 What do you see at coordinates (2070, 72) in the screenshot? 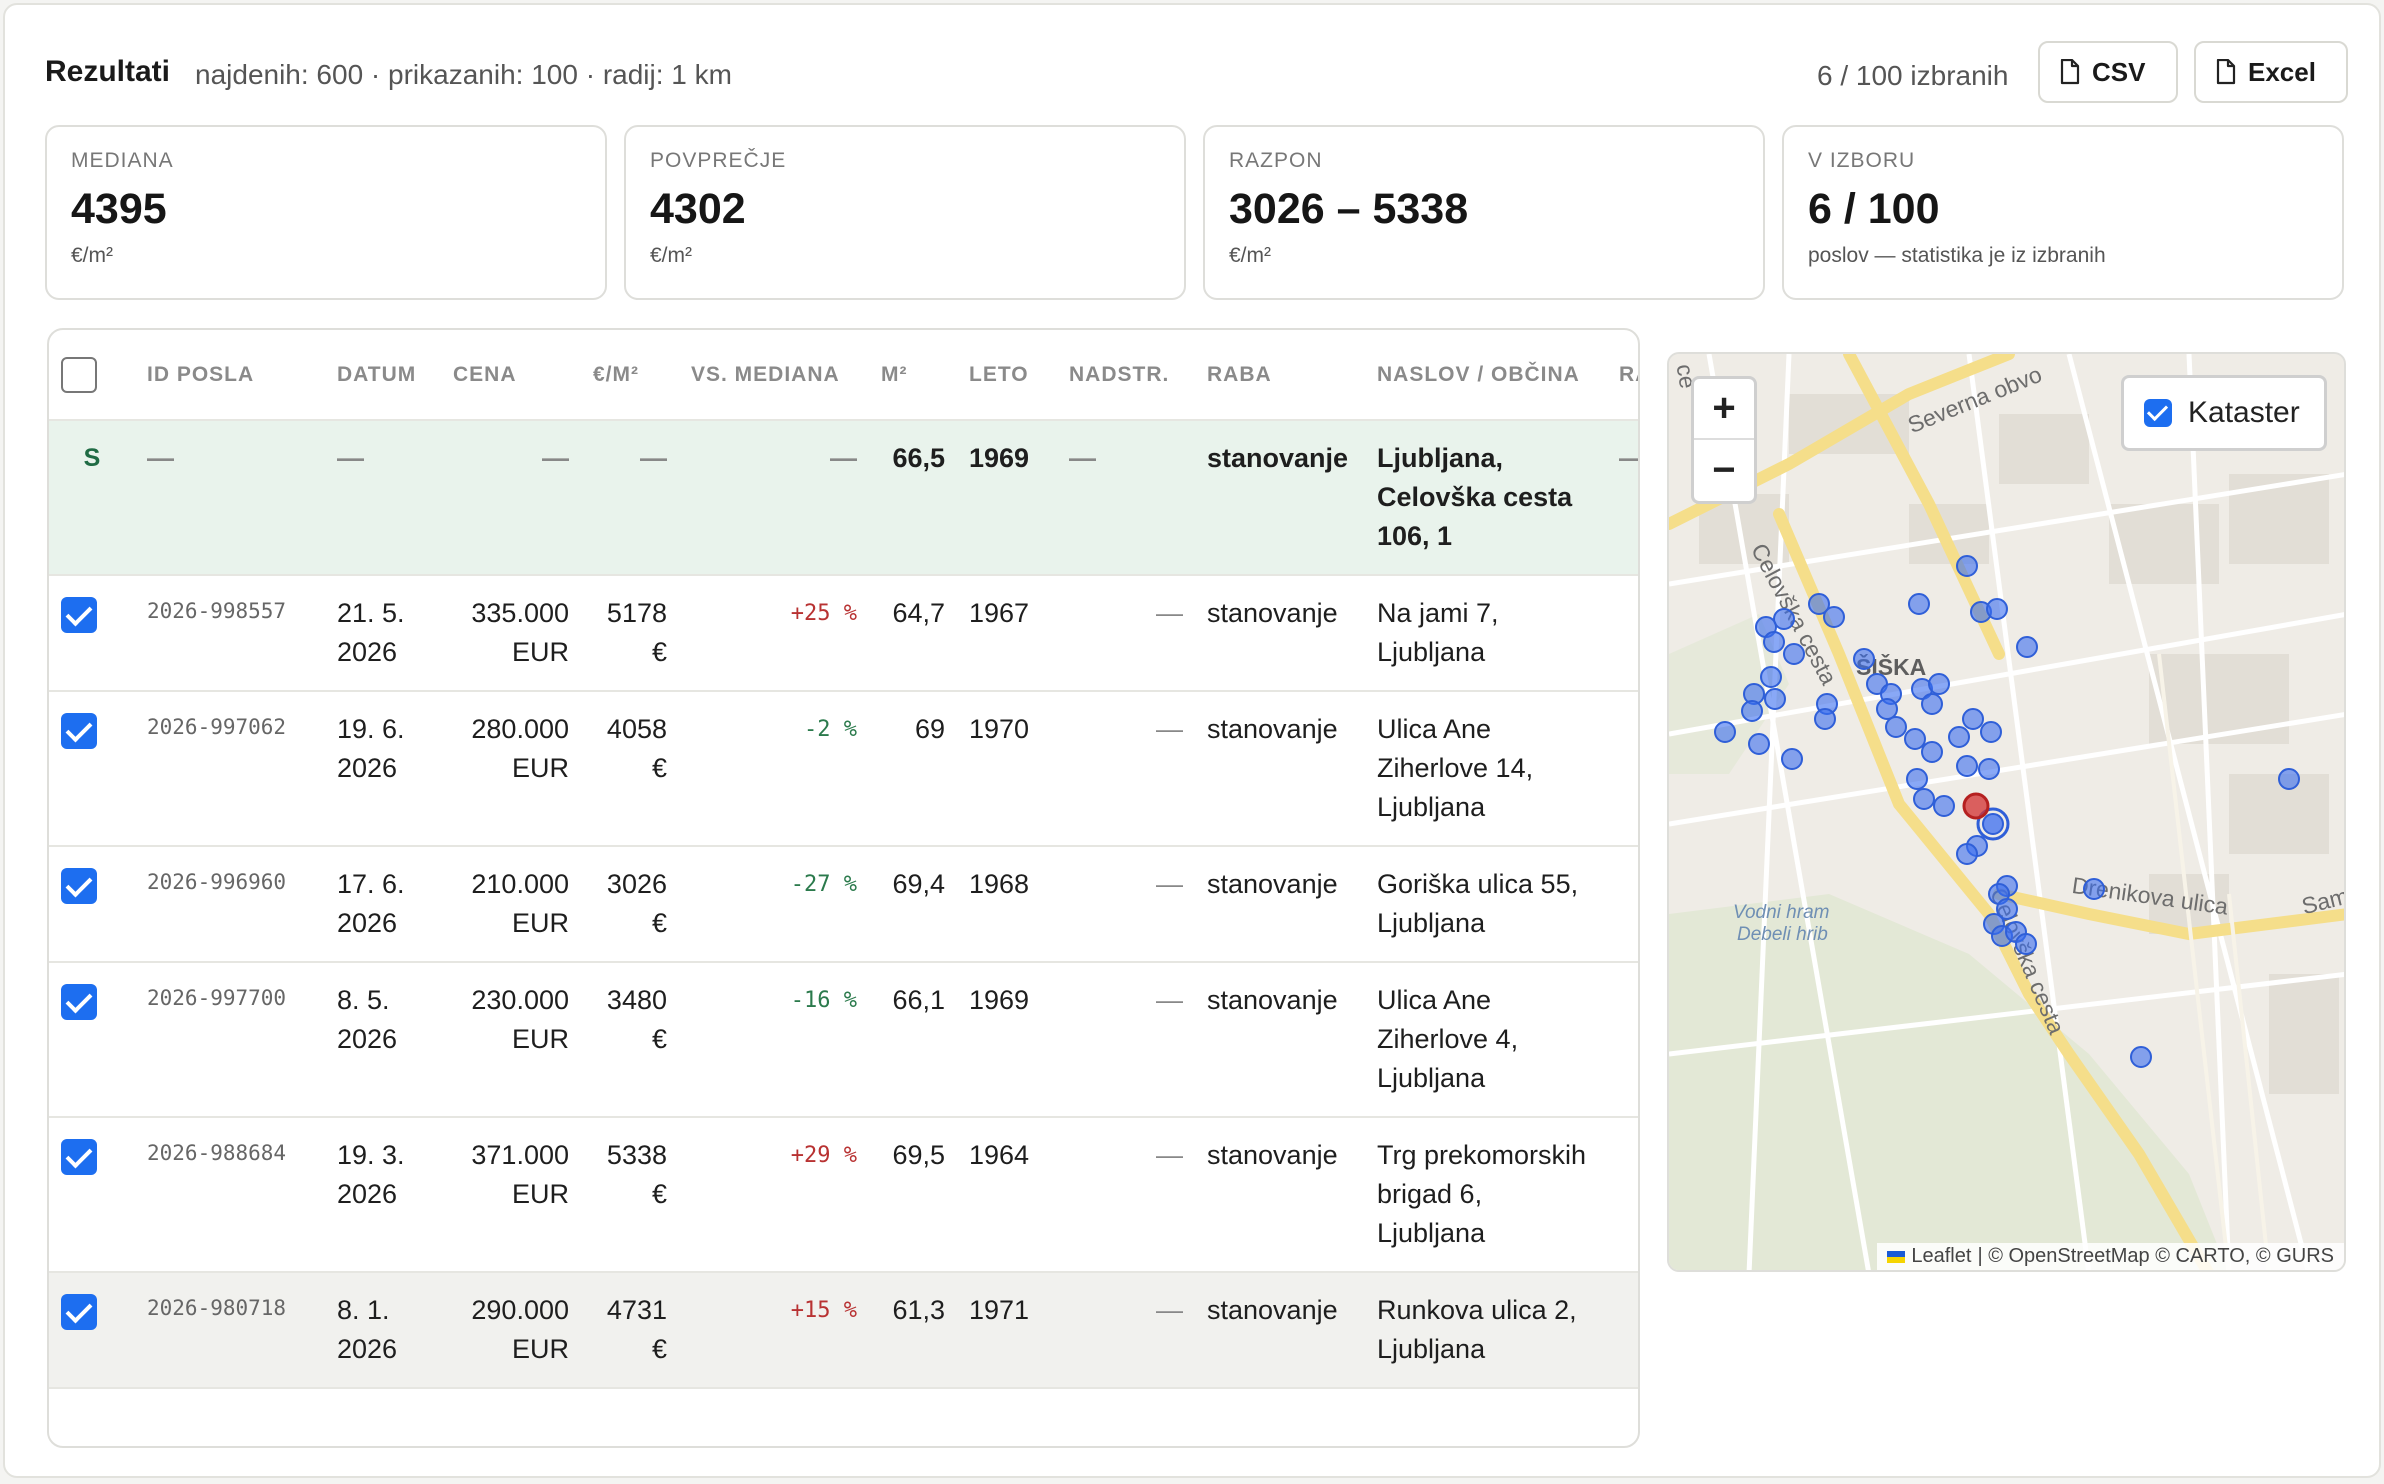
I see `file-icon` at bounding box center [2070, 72].